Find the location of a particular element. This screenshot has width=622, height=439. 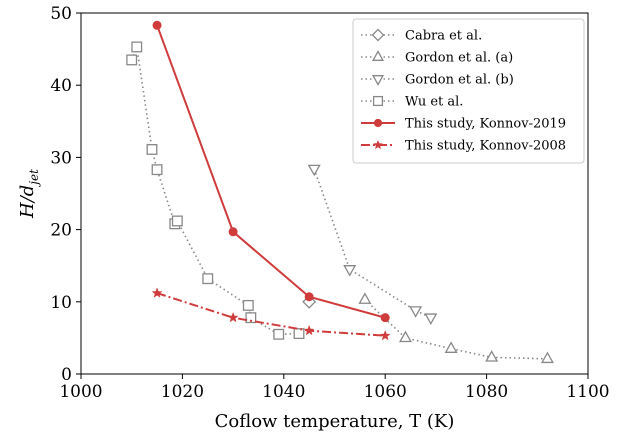

legend-entry: This study, Konnov-2019 is located at coordinates (463, 124).